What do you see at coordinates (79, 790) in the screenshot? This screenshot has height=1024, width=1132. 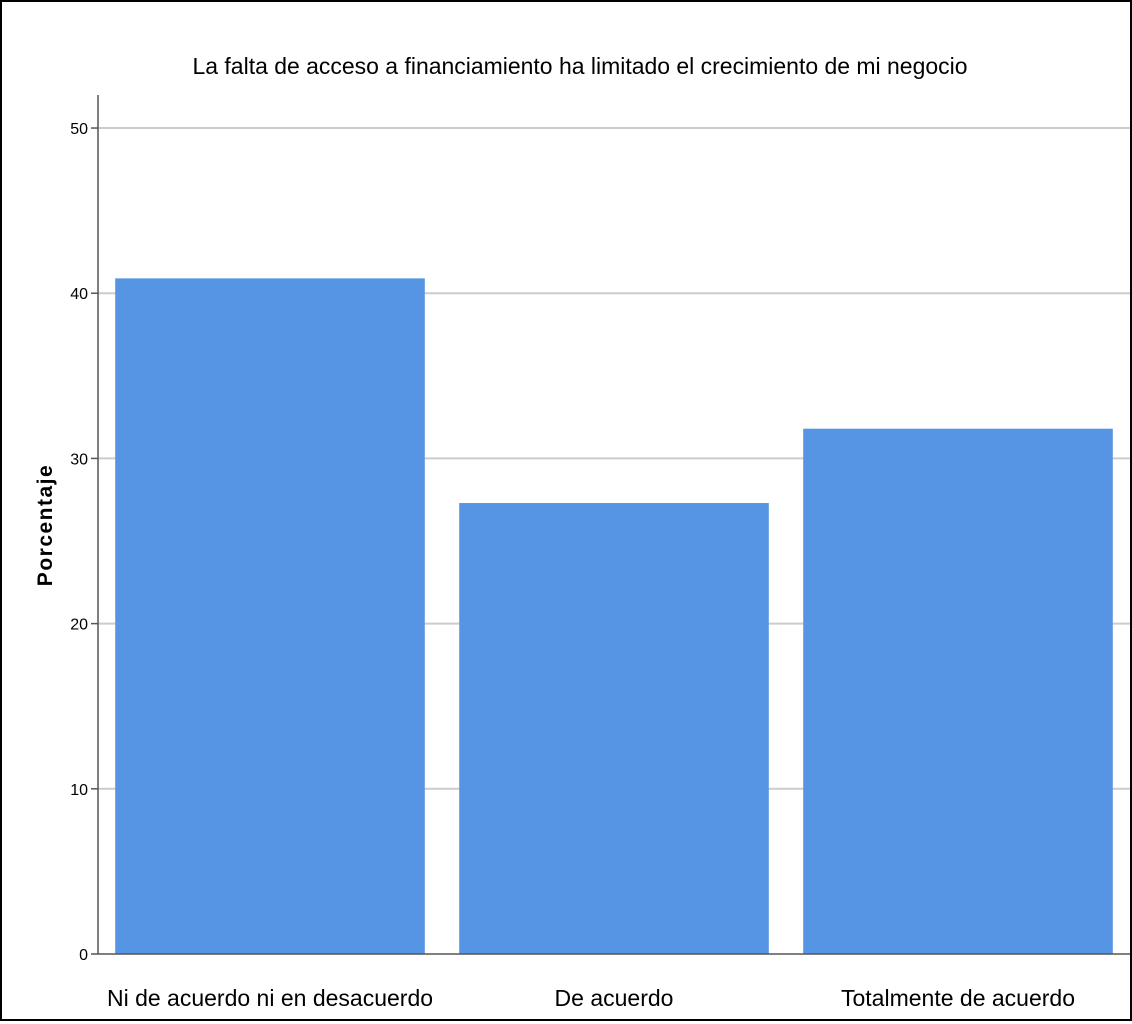 I see `y-tick-label: 10` at bounding box center [79, 790].